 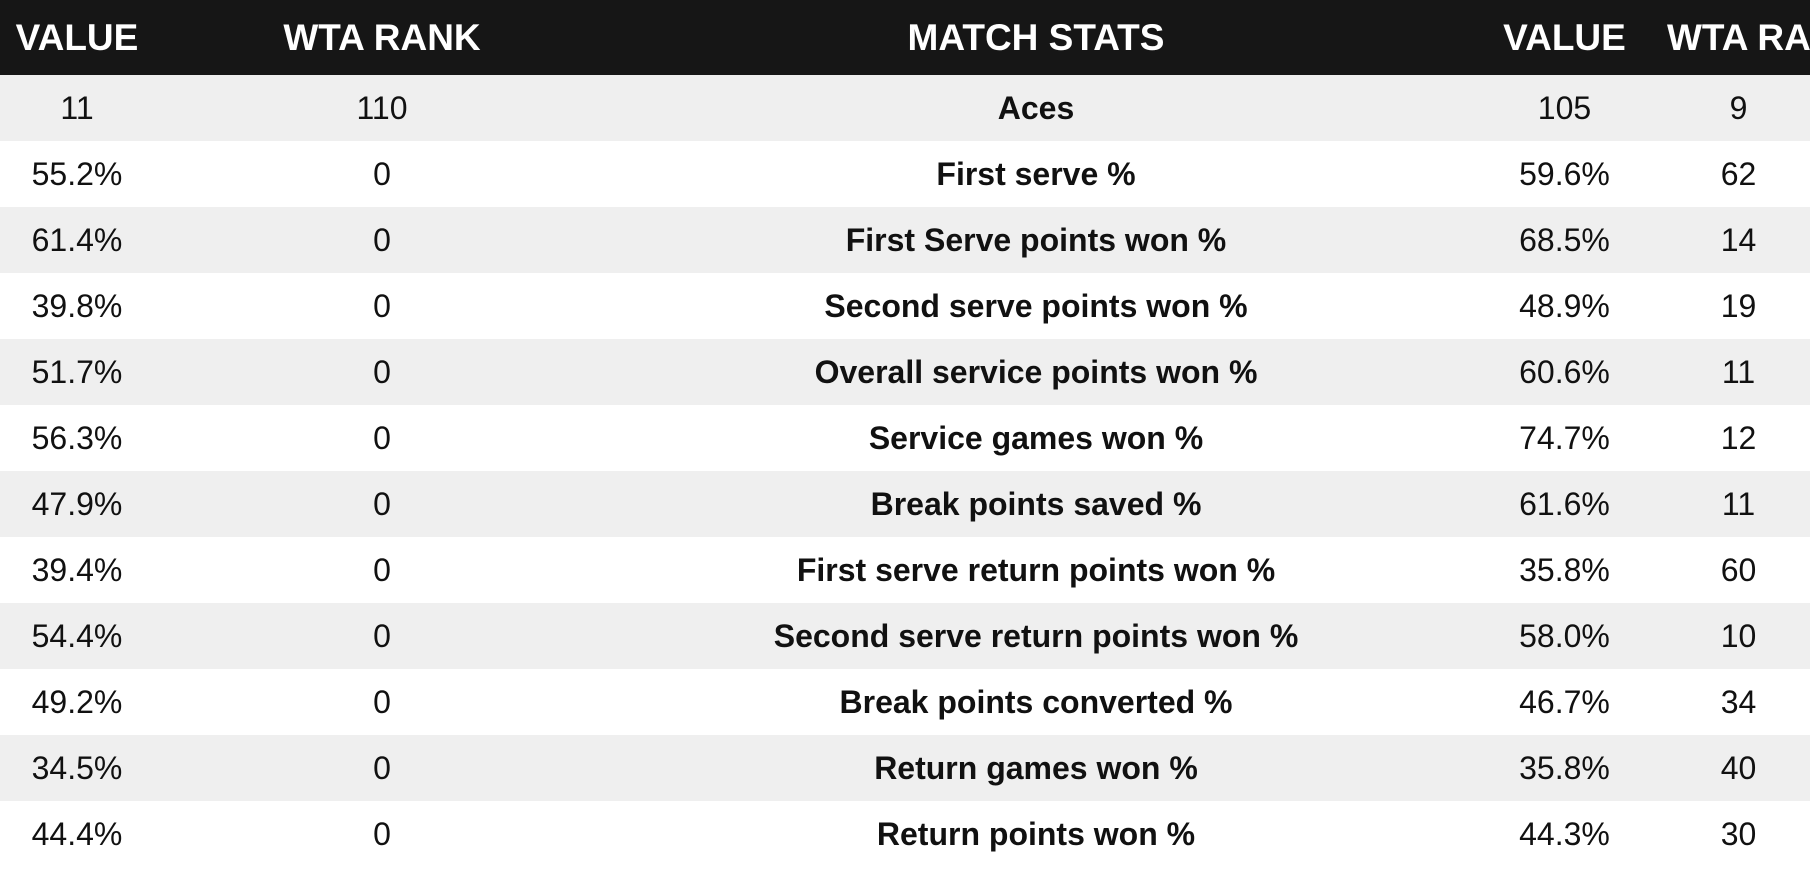 I want to click on player1-value: 51.7%, so click(x=77, y=371).